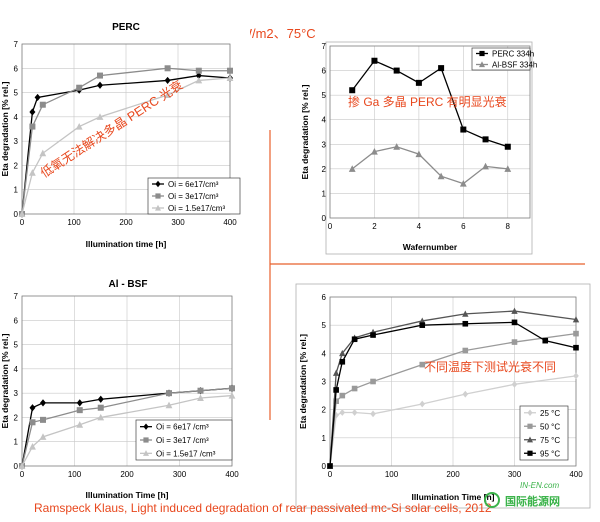 This screenshot has width=600, height=522. Describe the element at coordinates (430, 247) in the screenshot. I see `x-axis-label: Wafernumber` at that location.